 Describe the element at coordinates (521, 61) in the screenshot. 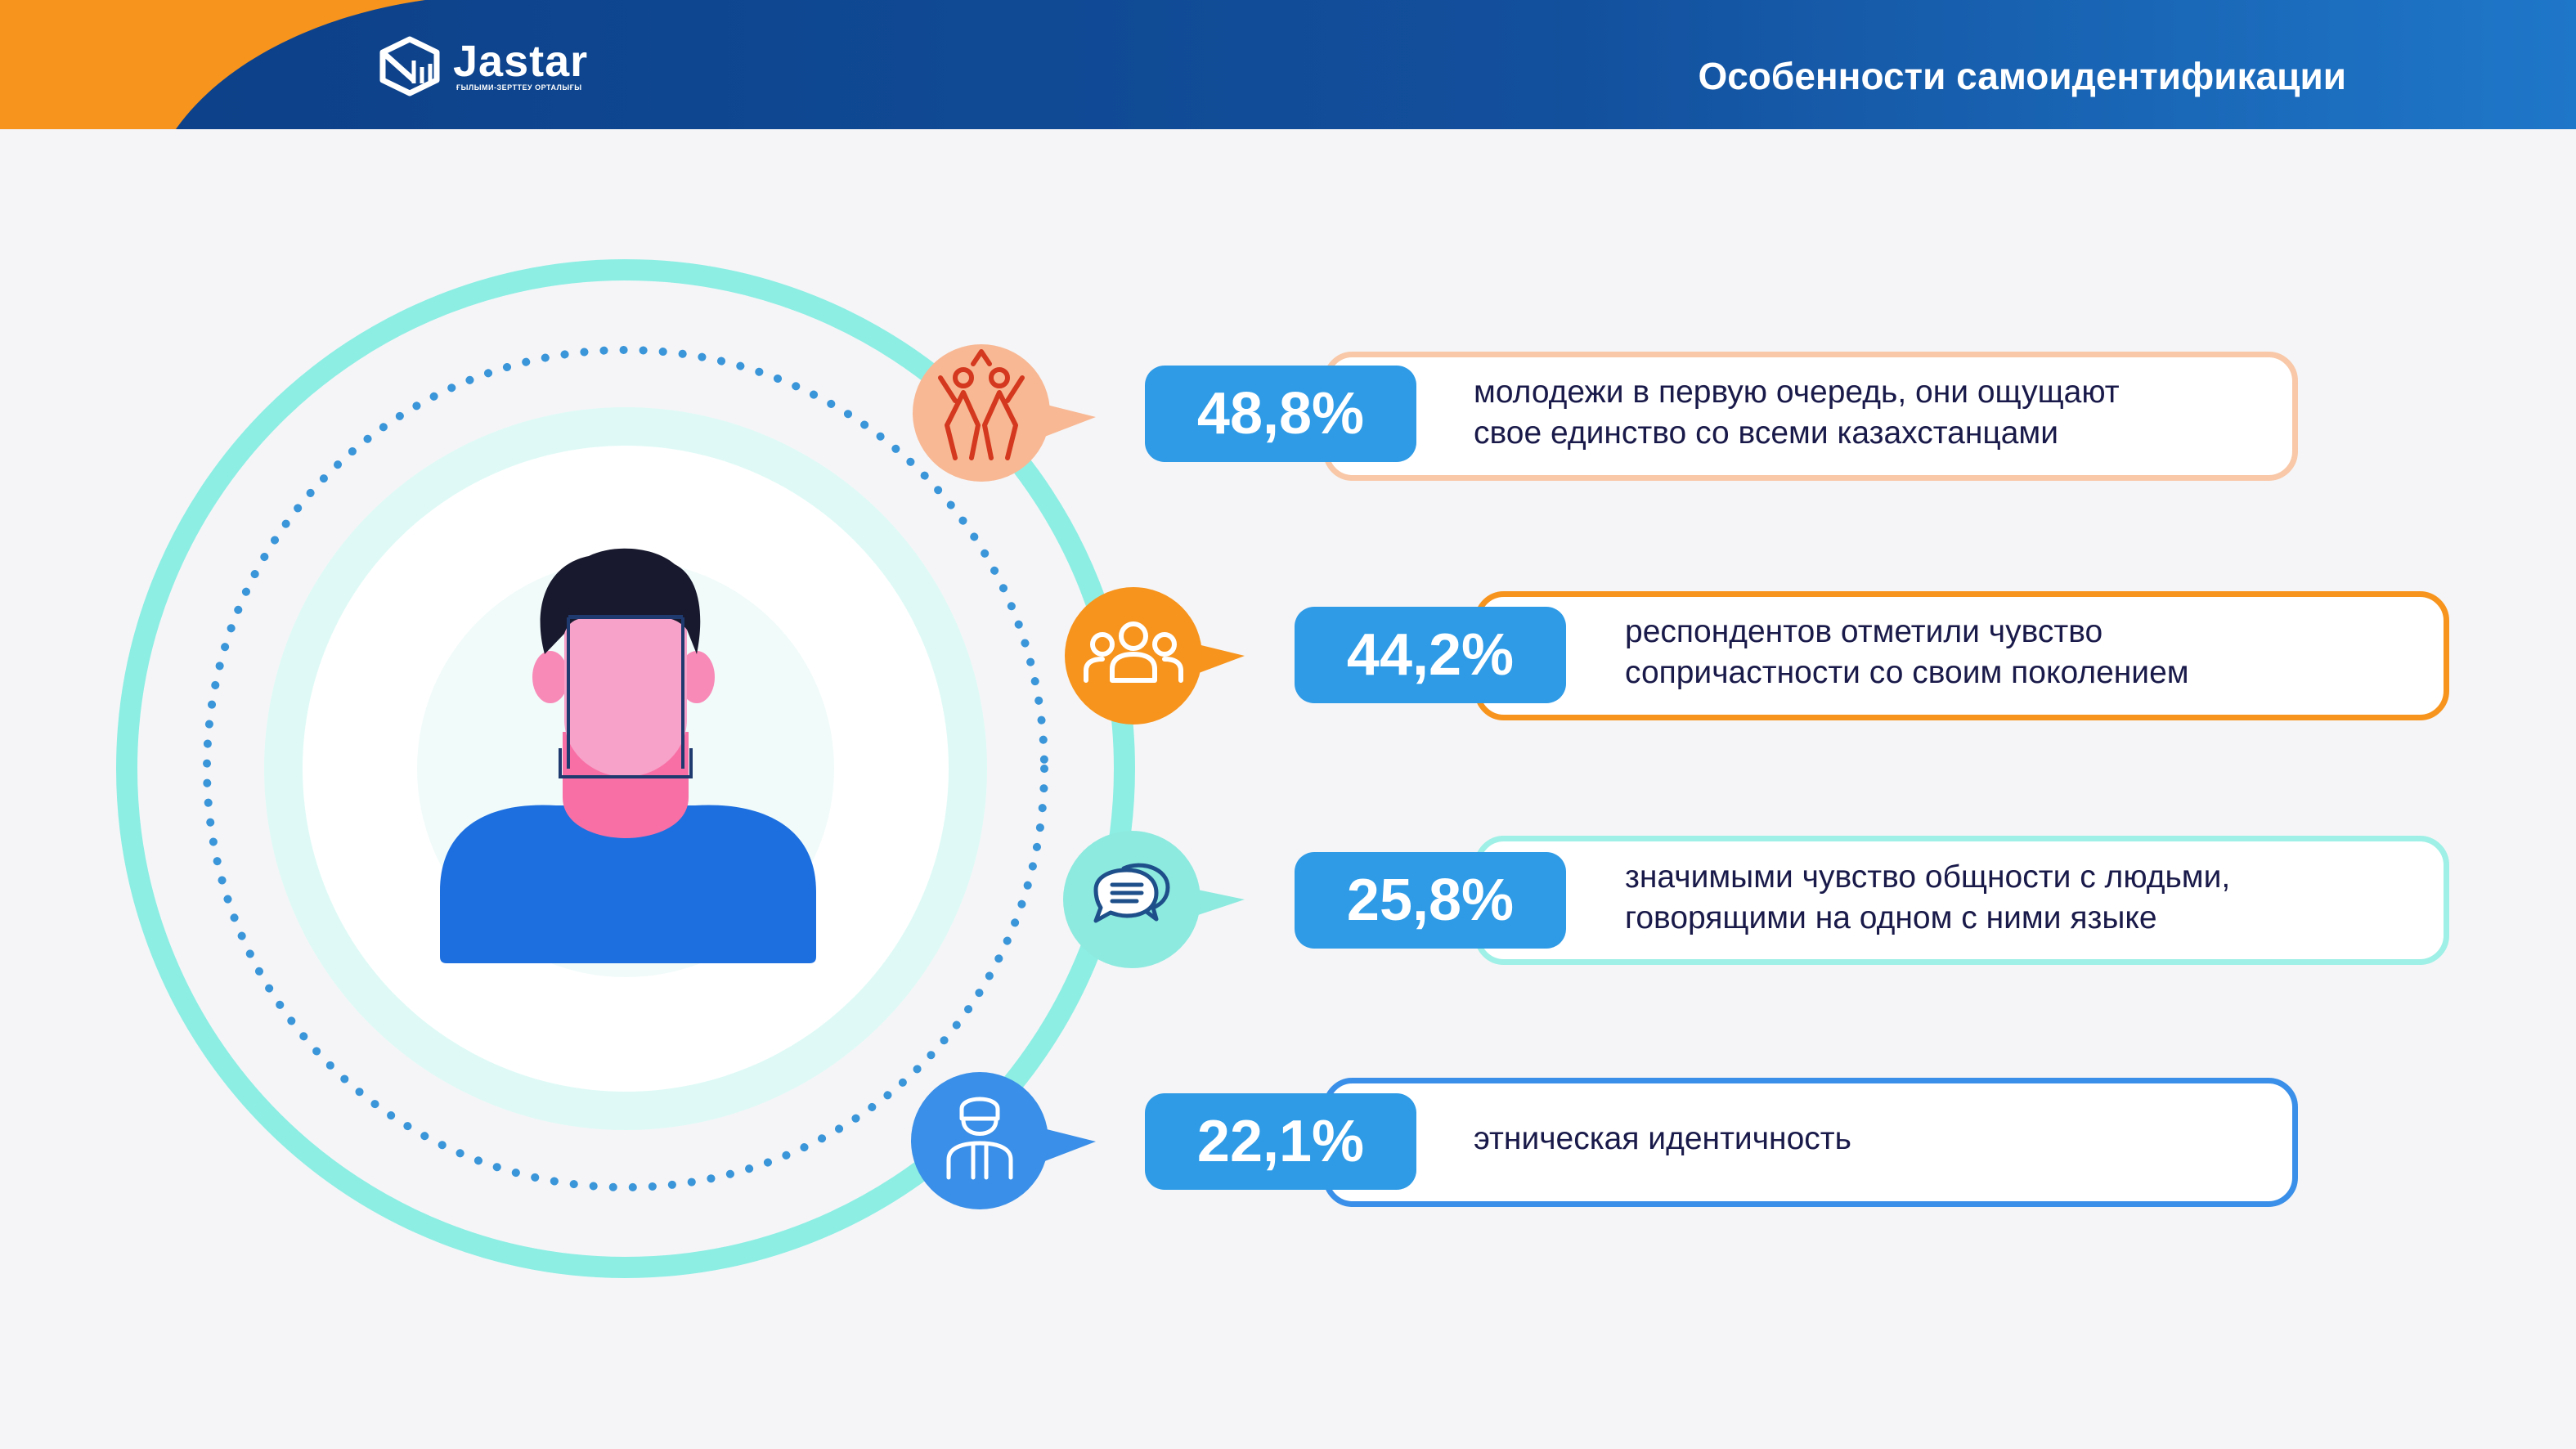

I see `brand-name: Jastar` at that location.